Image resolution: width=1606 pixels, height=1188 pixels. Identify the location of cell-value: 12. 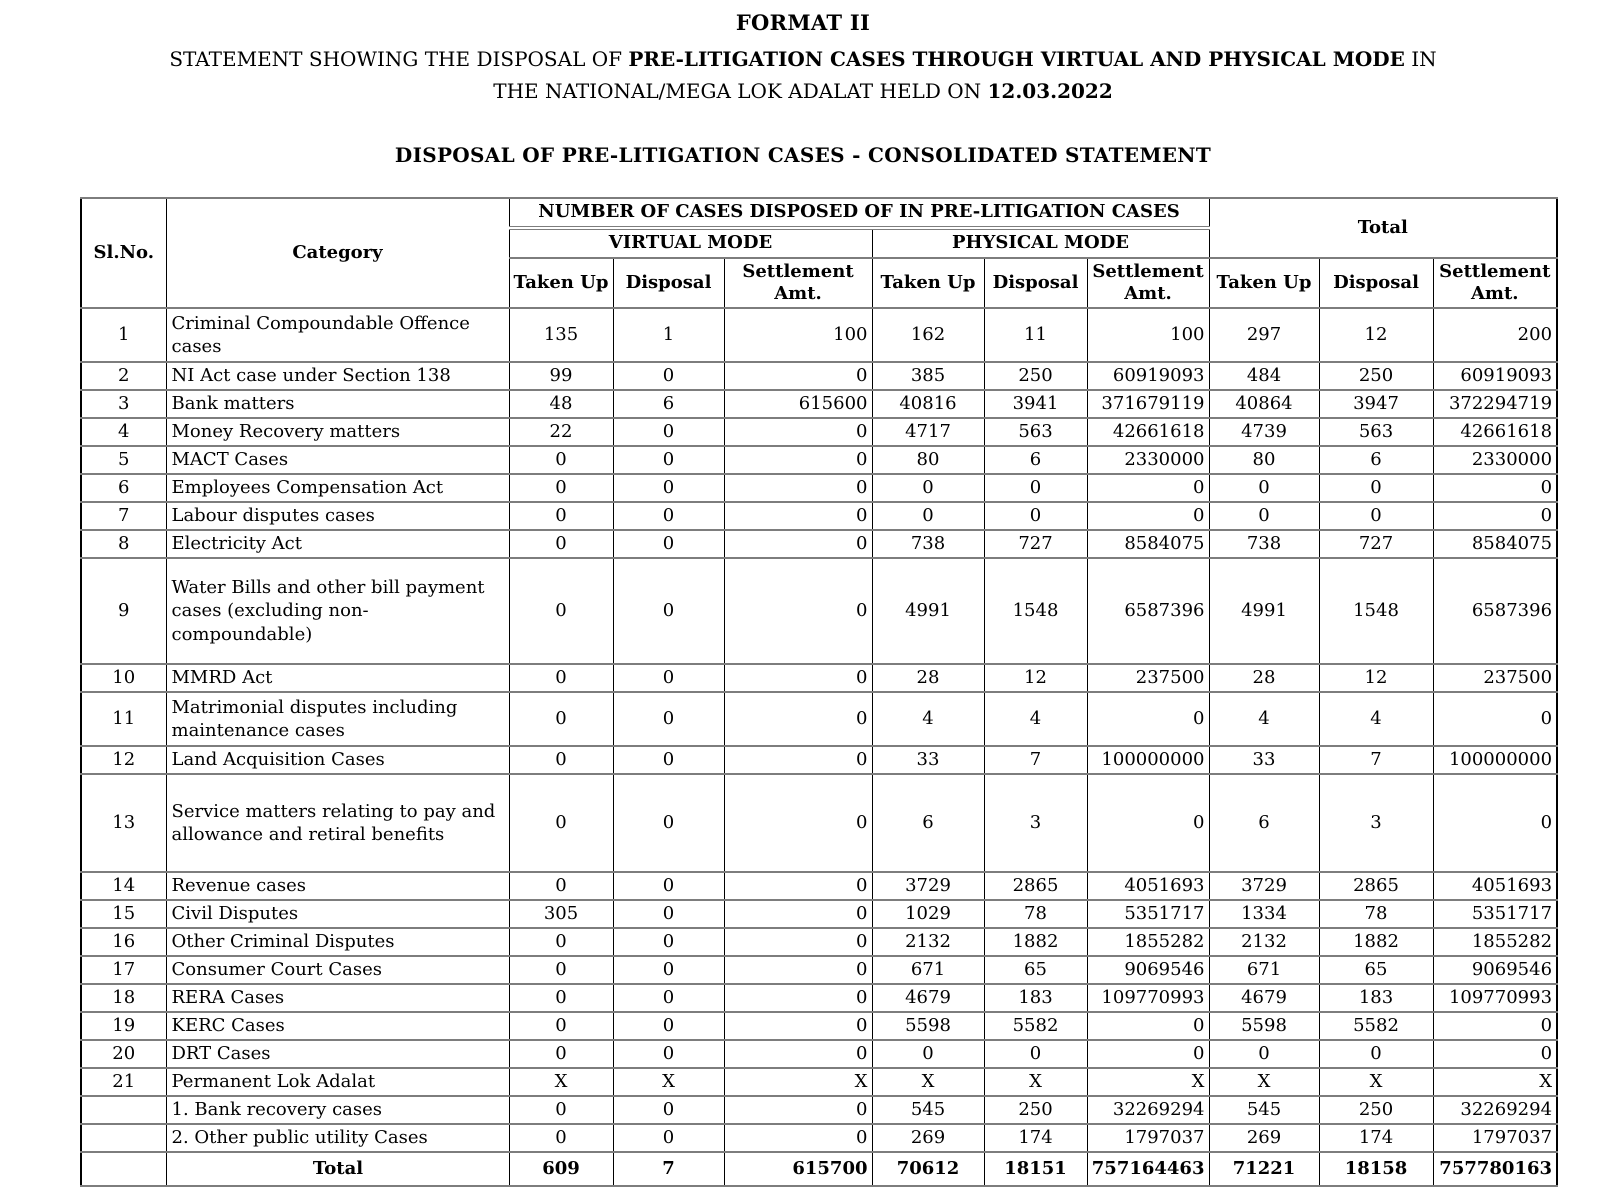
(1376, 335).